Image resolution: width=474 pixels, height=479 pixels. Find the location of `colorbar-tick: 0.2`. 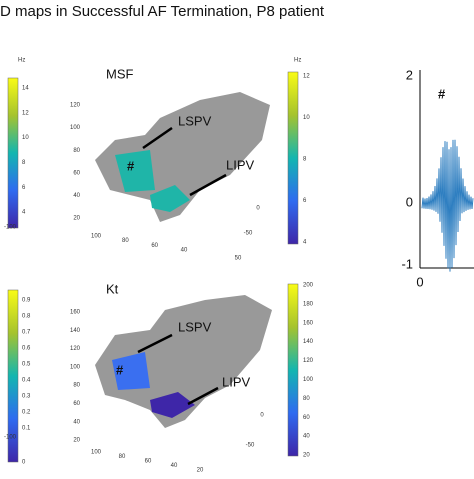

colorbar-tick: 0.2 is located at coordinates (26, 413).